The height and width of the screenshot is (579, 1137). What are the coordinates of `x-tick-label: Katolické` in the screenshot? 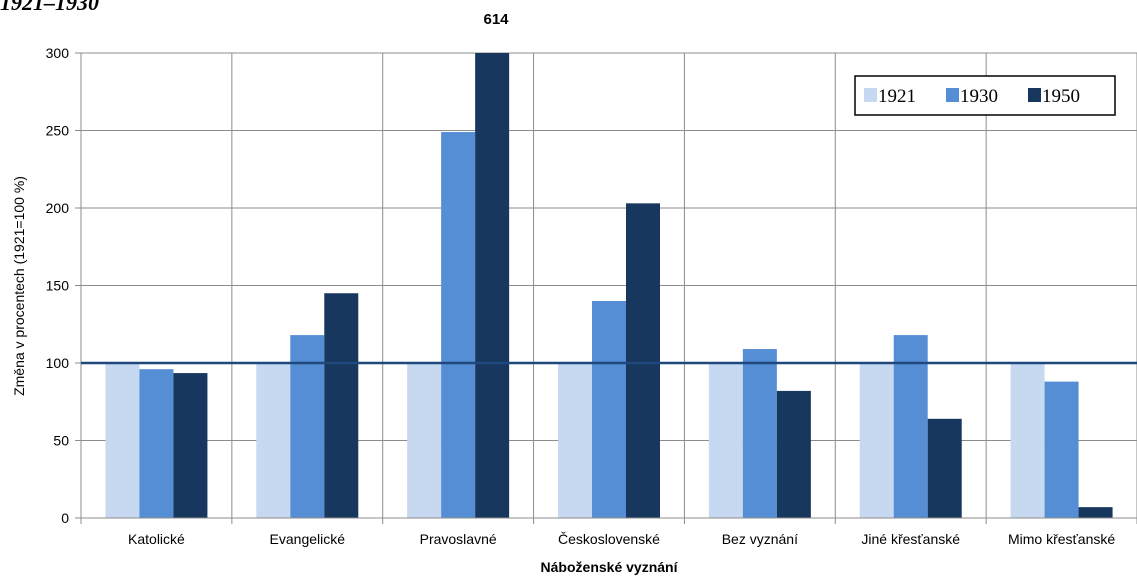 It's located at (156, 539).